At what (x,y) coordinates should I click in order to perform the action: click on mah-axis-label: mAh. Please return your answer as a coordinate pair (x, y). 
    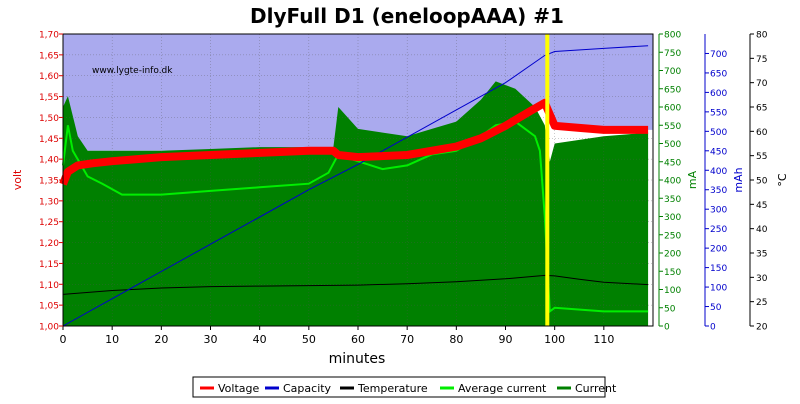
    Looking at the image, I should click on (738, 179).